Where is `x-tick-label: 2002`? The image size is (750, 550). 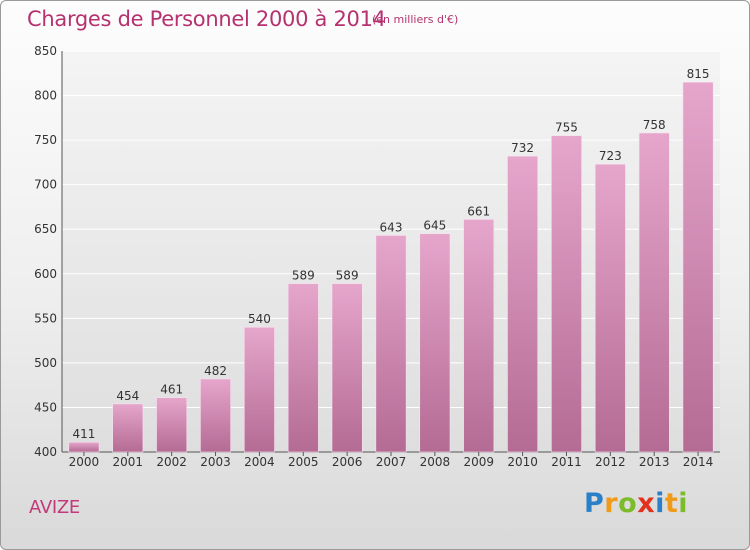 x-tick-label: 2002 is located at coordinates (171, 462).